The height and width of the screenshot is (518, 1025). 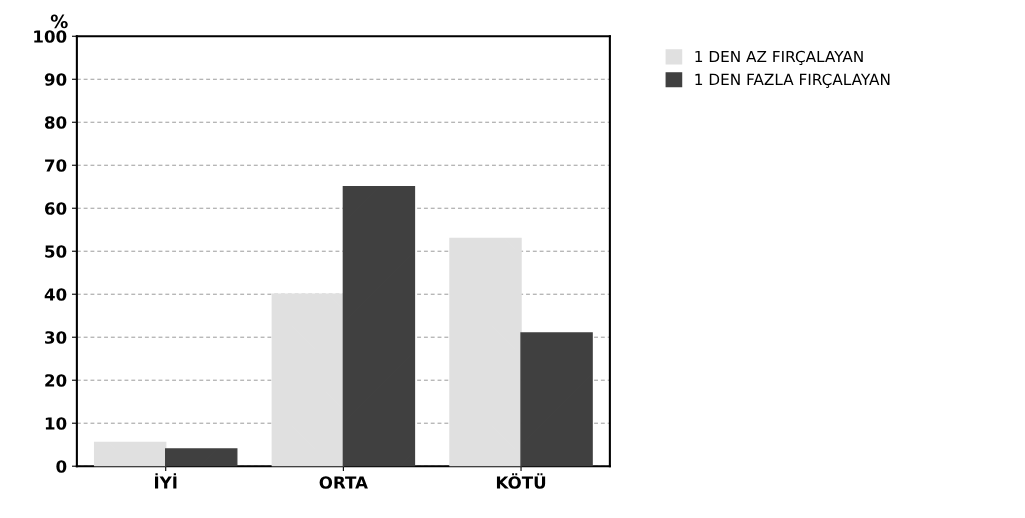 What do you see at coordinates (55, 122) in the screenshot?
I see `y-tick-label: 80` at bounding box center [55, 122].